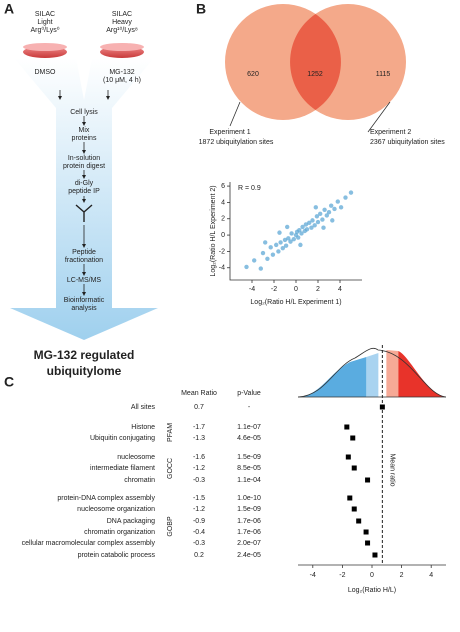 This screenshot has height=632, width=460. I want to click on row-label: DNA packaging, so click(131, 521).